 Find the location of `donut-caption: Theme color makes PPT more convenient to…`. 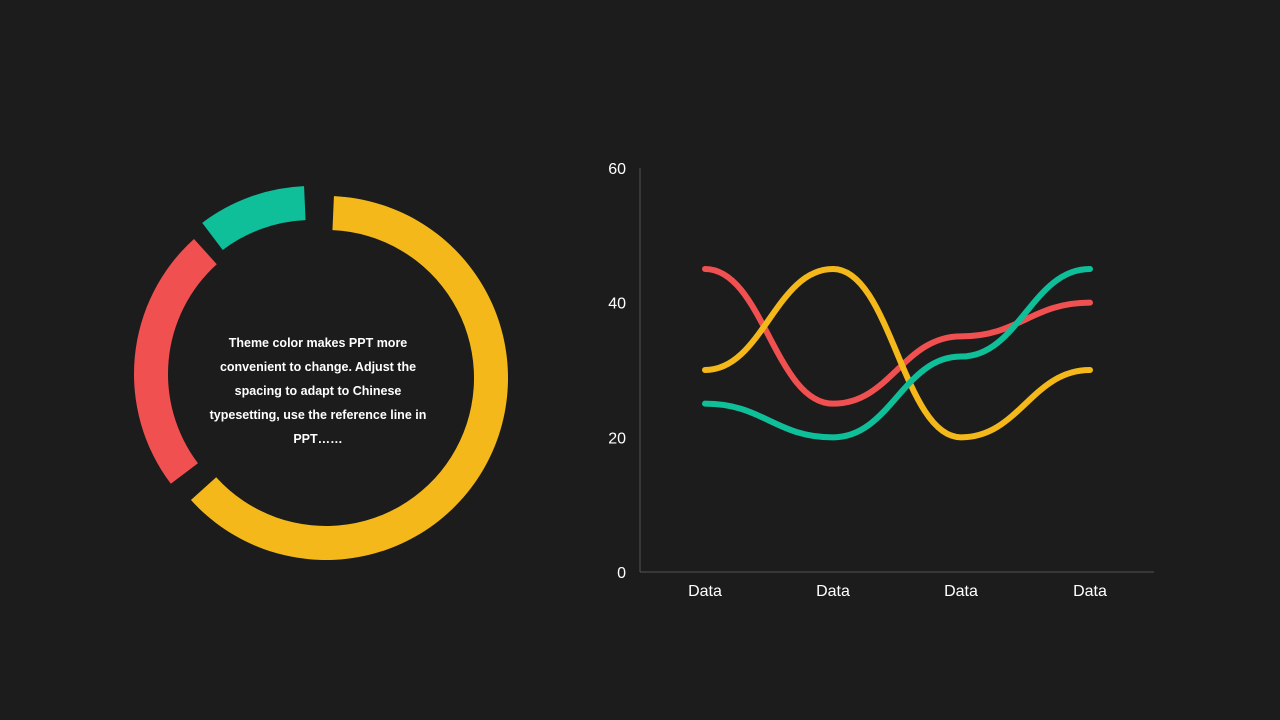

donut-caption: Theme color makes PPT more convenient to… is located at coordinates (318, 391).